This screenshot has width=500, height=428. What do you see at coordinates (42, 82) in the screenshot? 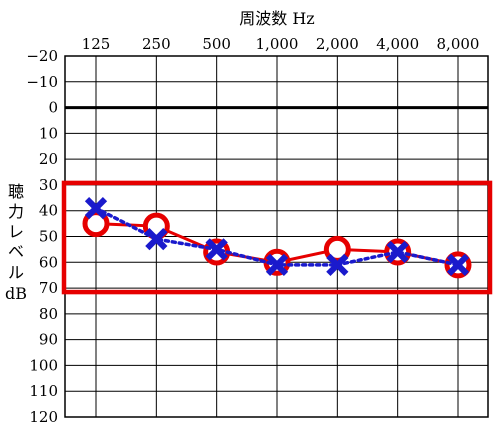
I see `y-tick-label: −10` at bounding box center [42, 82].